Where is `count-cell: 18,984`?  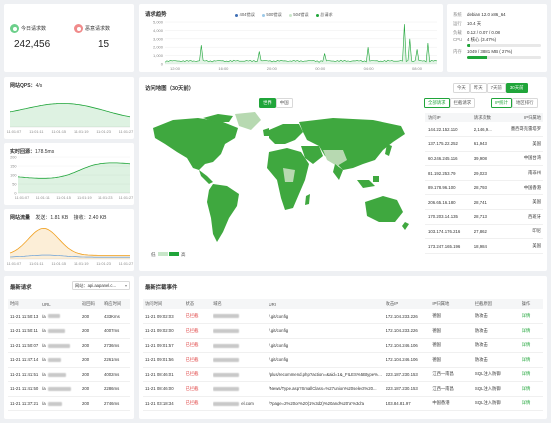 count-cell: 18,984 is located at coordinates (480, 246).